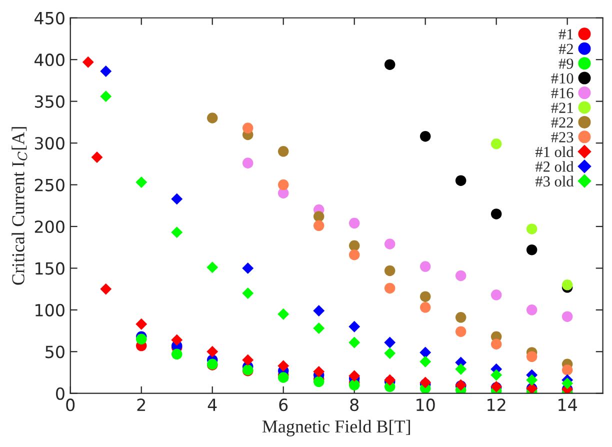 The image size is (612, 447). Describe the element at coordinates (283, 405) in the screenshot. I see `x-tick-label: 6` at that location.